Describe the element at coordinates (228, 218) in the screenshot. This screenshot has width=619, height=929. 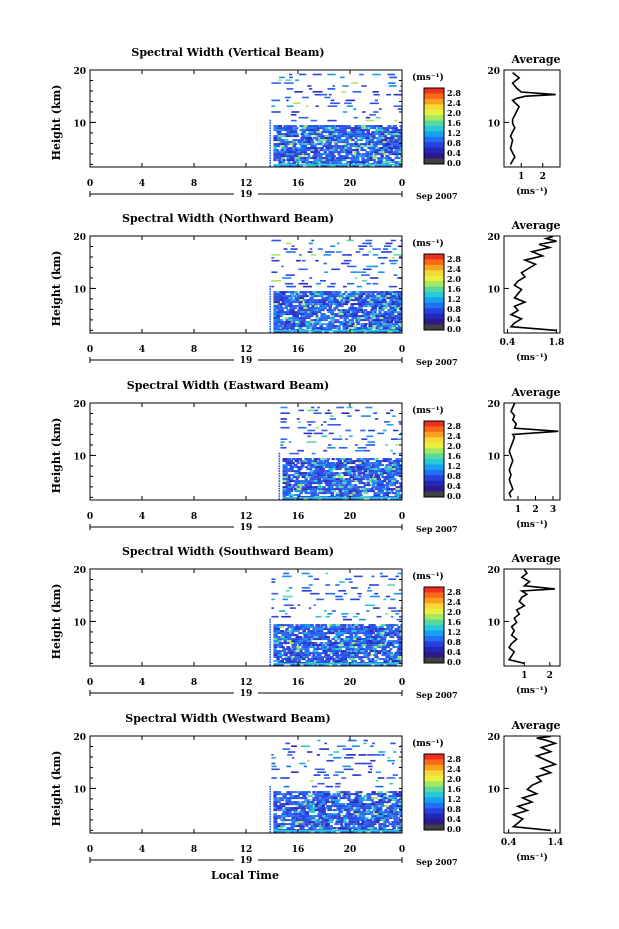
I see `panel-title: Spectral Width (Northward Beam)` at that location.